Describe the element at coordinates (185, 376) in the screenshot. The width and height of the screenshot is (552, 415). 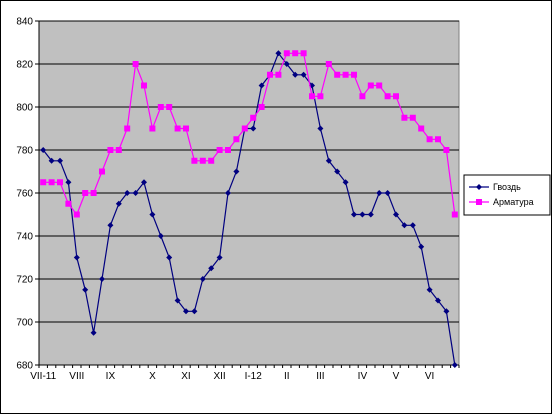
I see `x-tick-label: XI` at that location.